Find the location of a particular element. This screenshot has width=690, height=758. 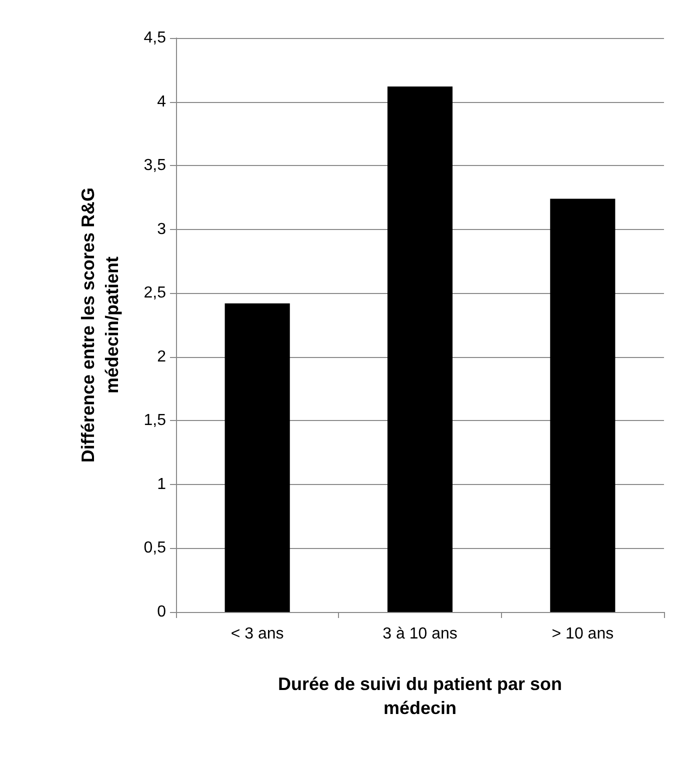

y-tick-label: 1 is located at coordinates (161, 484).